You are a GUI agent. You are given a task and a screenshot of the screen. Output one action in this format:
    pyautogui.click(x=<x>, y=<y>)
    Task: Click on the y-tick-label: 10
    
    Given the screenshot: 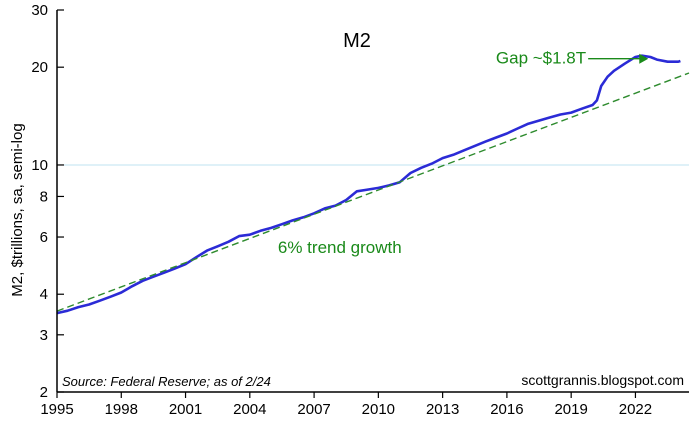 What is the action you would take?
    pyautogui.click(x=39, y=165)
    